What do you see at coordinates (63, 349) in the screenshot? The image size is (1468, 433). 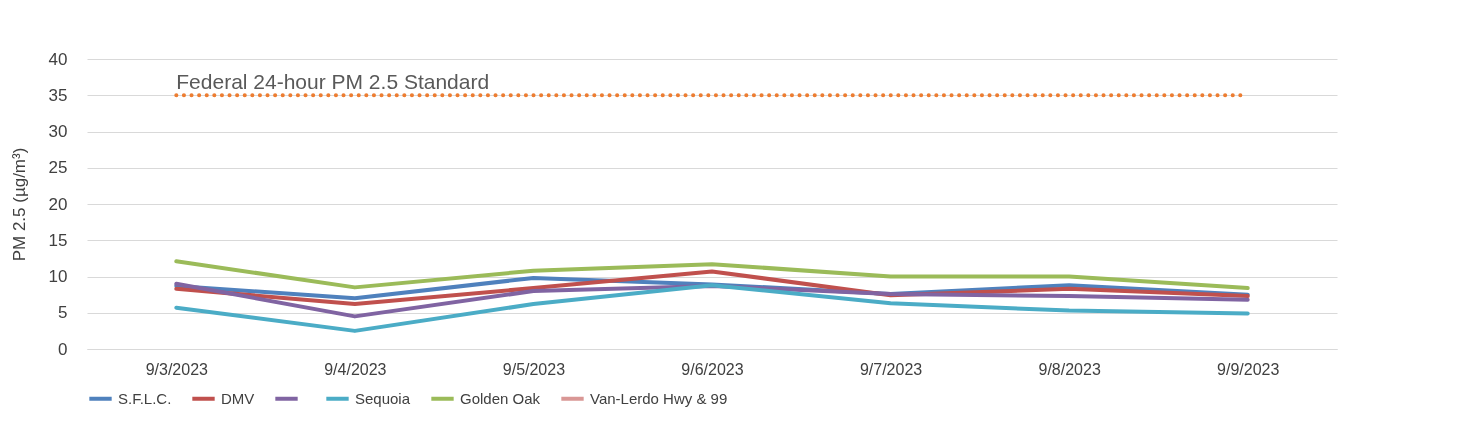 I see `y-tick-label: 0` at bounding box center [63, 349].